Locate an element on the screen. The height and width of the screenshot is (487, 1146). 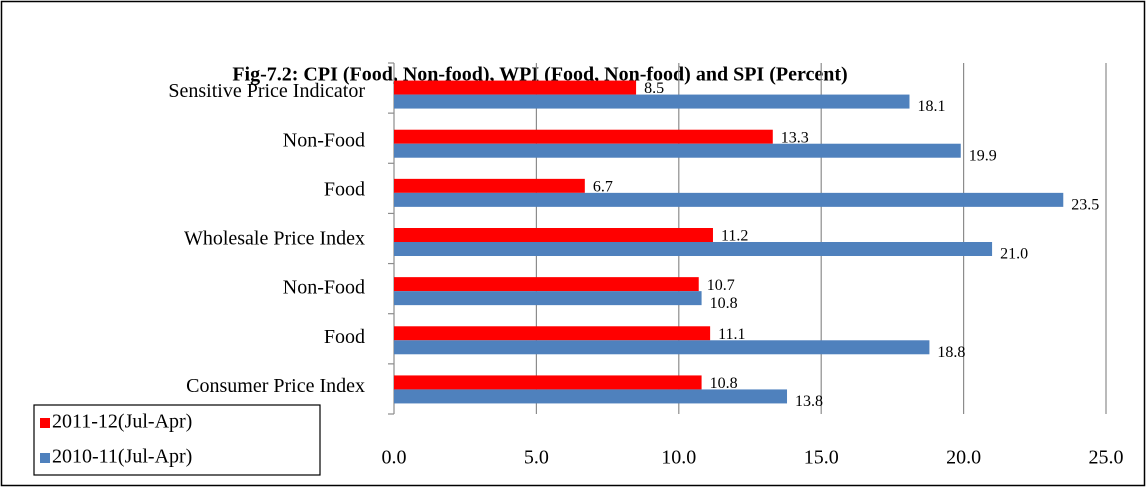
value-label: 11.2 is located at coordinates (734, 236).